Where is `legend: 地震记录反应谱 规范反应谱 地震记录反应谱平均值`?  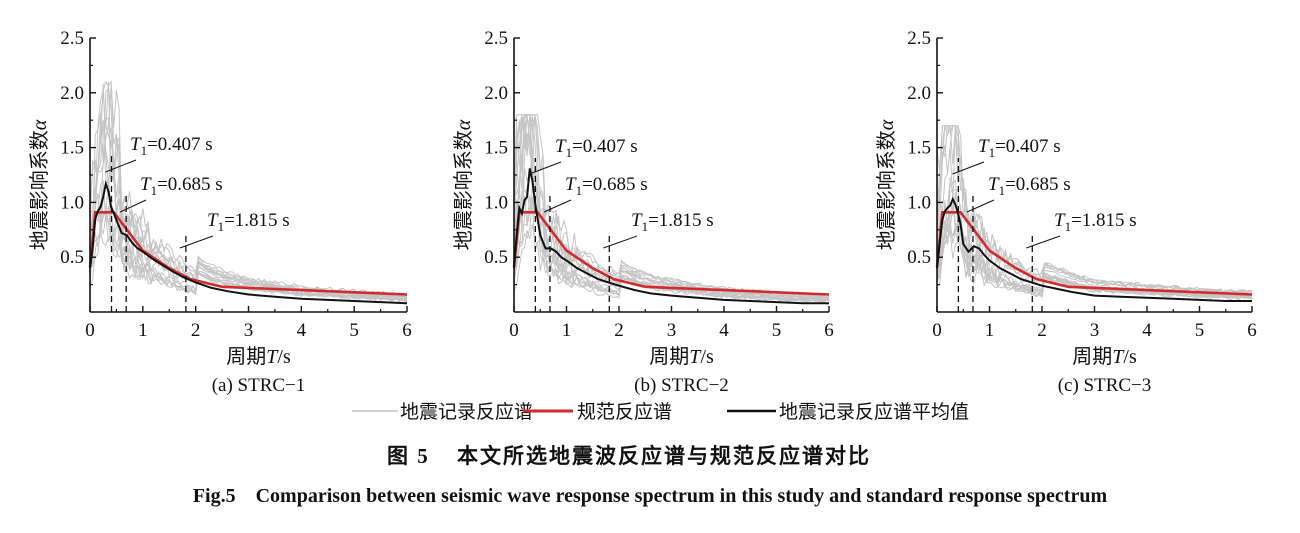 legend: 地震记录反应谱 规范反应谱 地震记录反应谱平均值 is located at coordinates (660, 412).